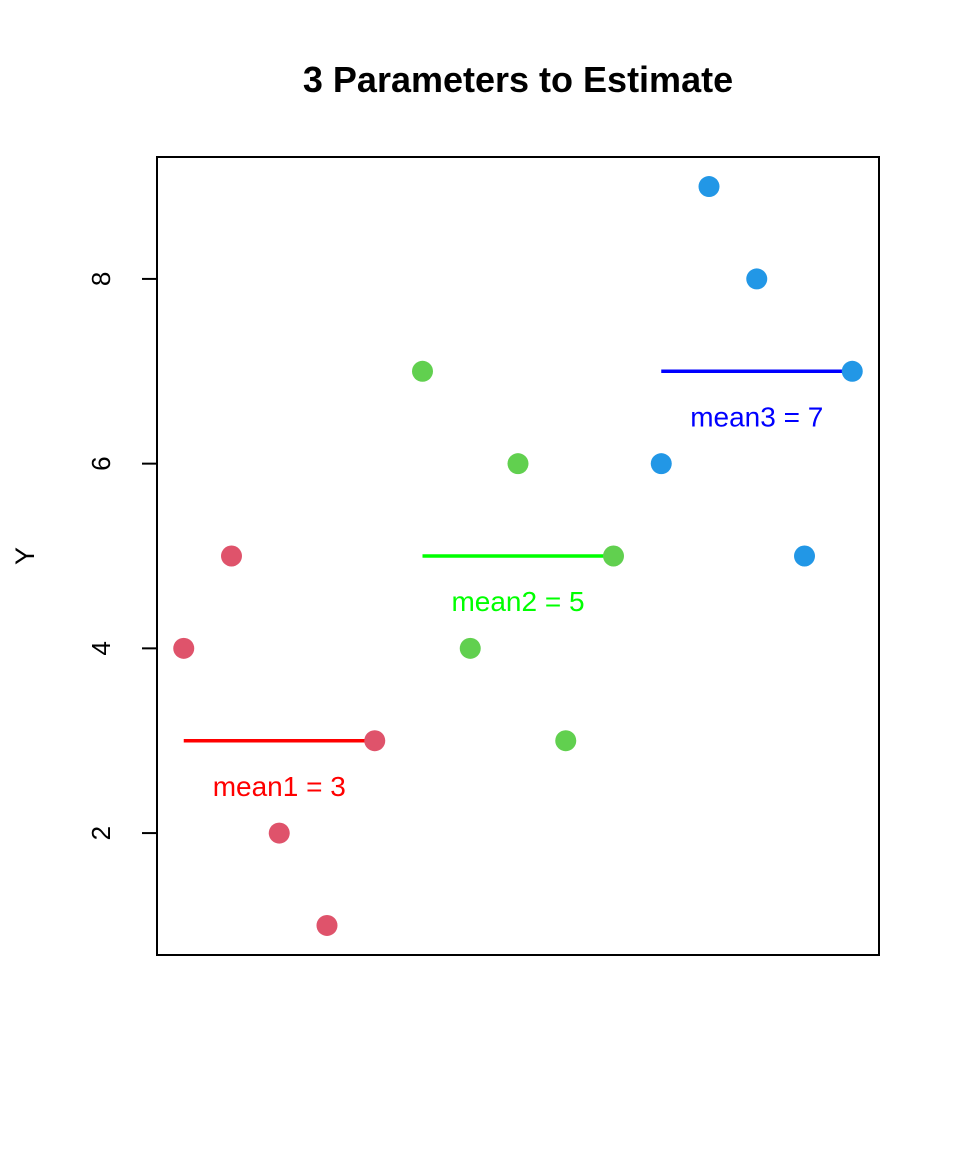 The width and height of the screenshot is (960, 1152). Describe the element at coordinates (756, 416) in the screenshot. I see `mean-label: mean3 = 7` at that location.